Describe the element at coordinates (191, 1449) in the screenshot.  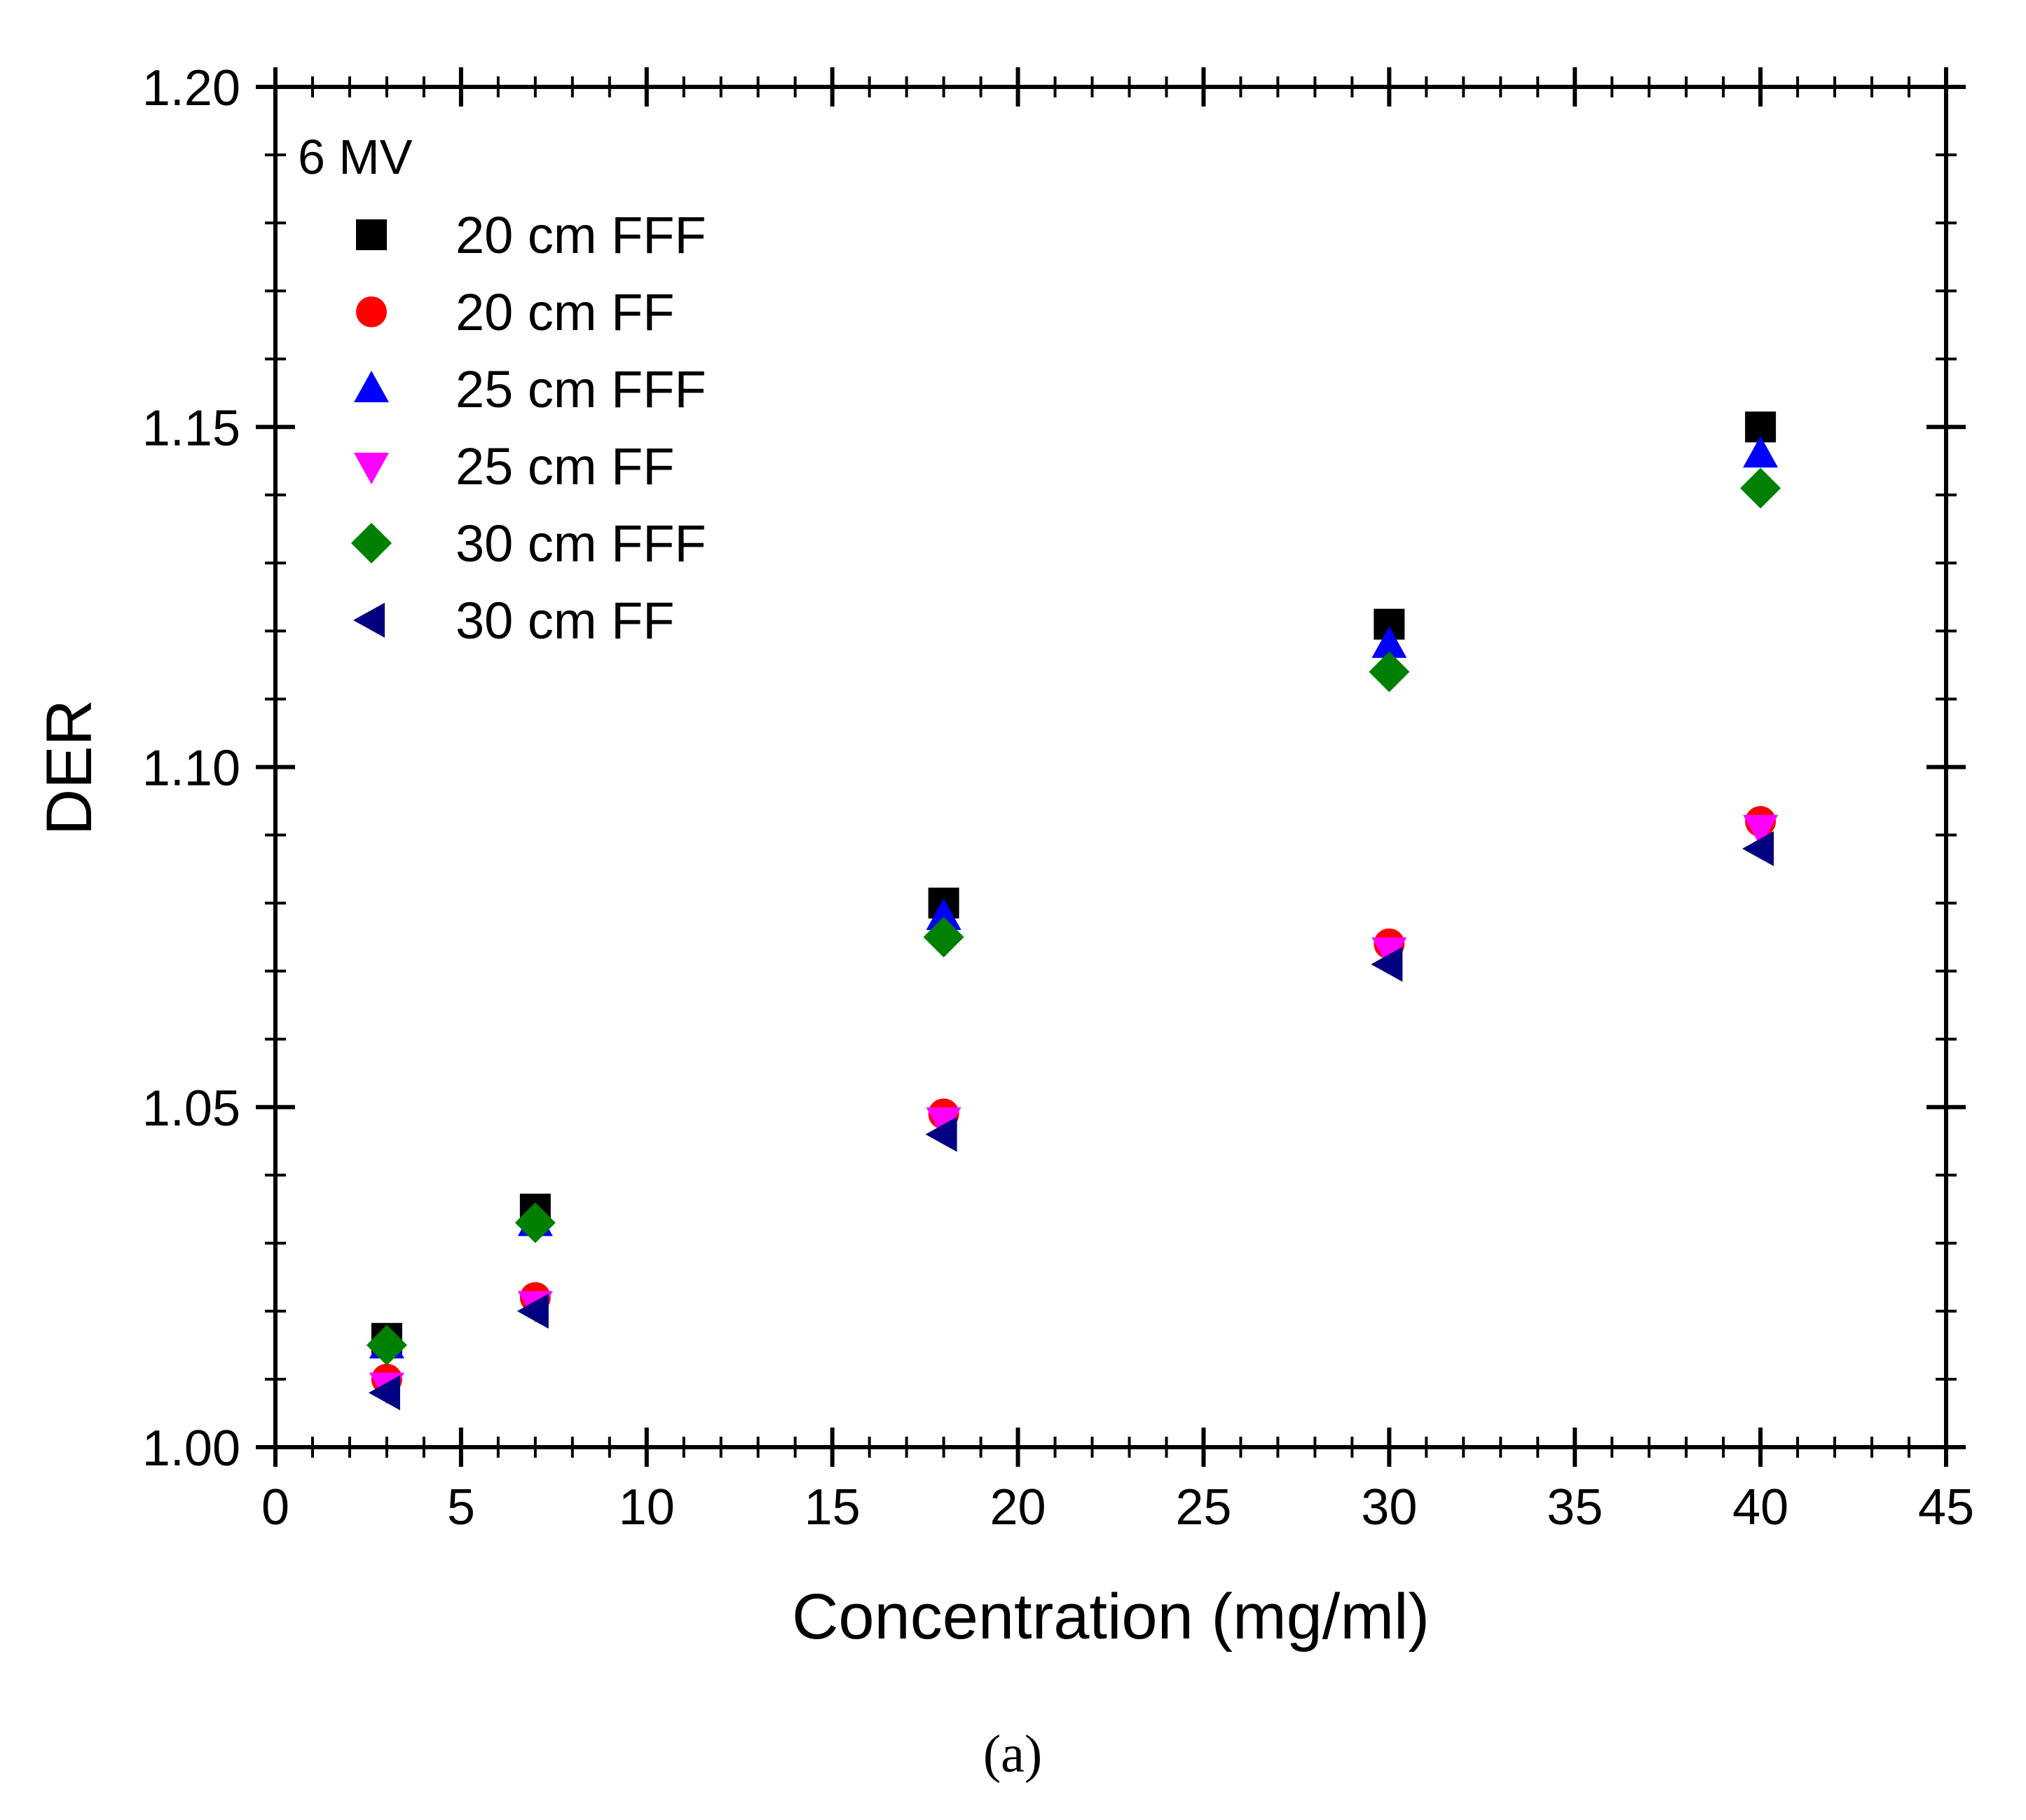
I see `y-tick-label: 1.00` at that location.